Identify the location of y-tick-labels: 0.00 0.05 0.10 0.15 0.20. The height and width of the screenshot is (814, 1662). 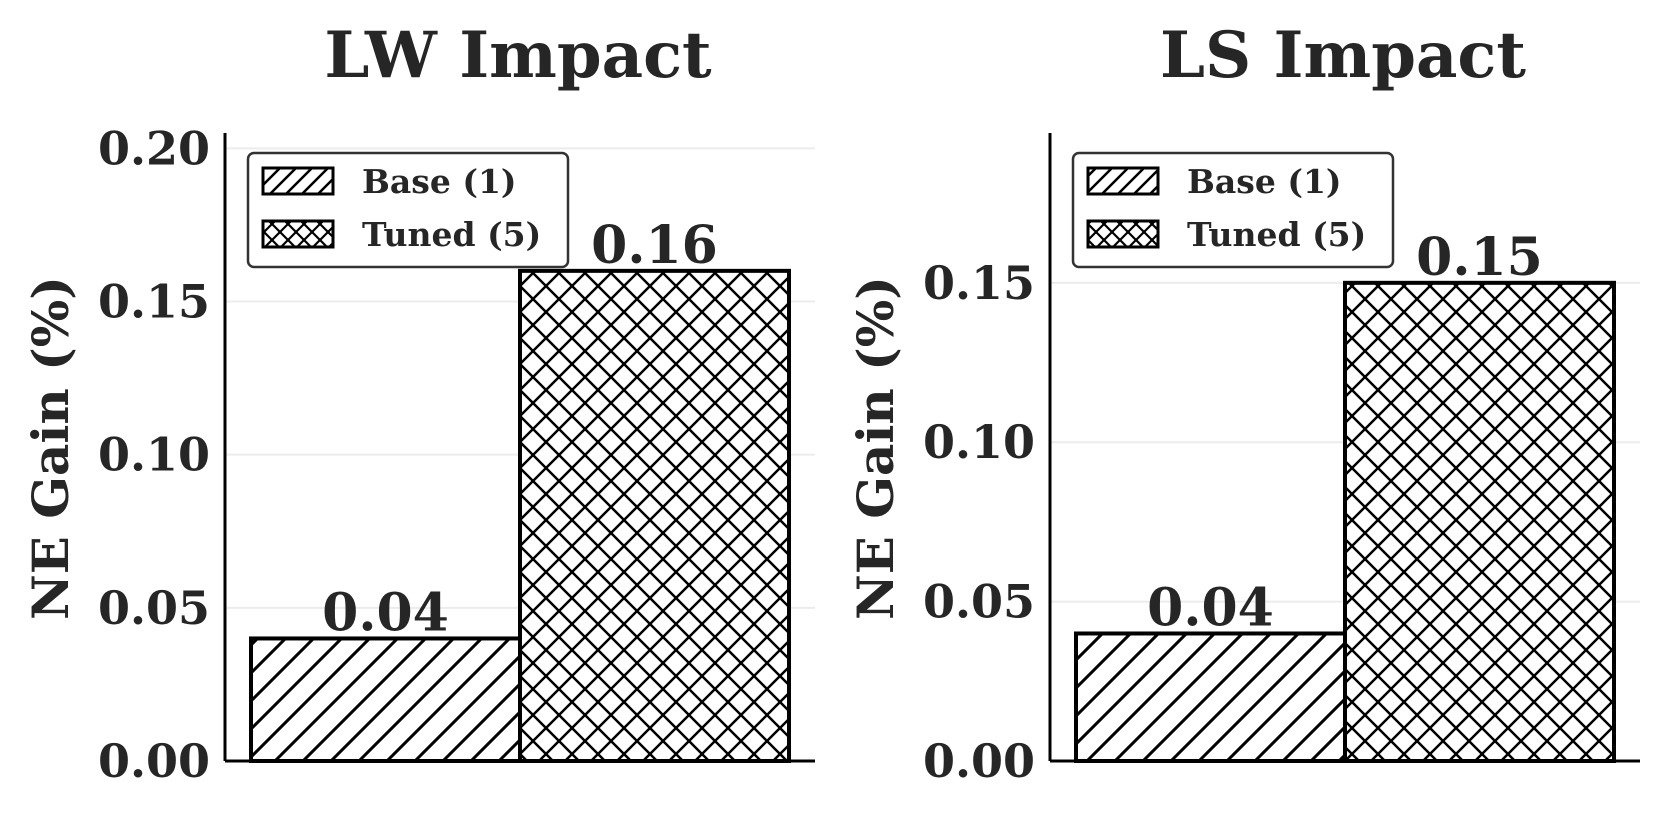
(154, 454).